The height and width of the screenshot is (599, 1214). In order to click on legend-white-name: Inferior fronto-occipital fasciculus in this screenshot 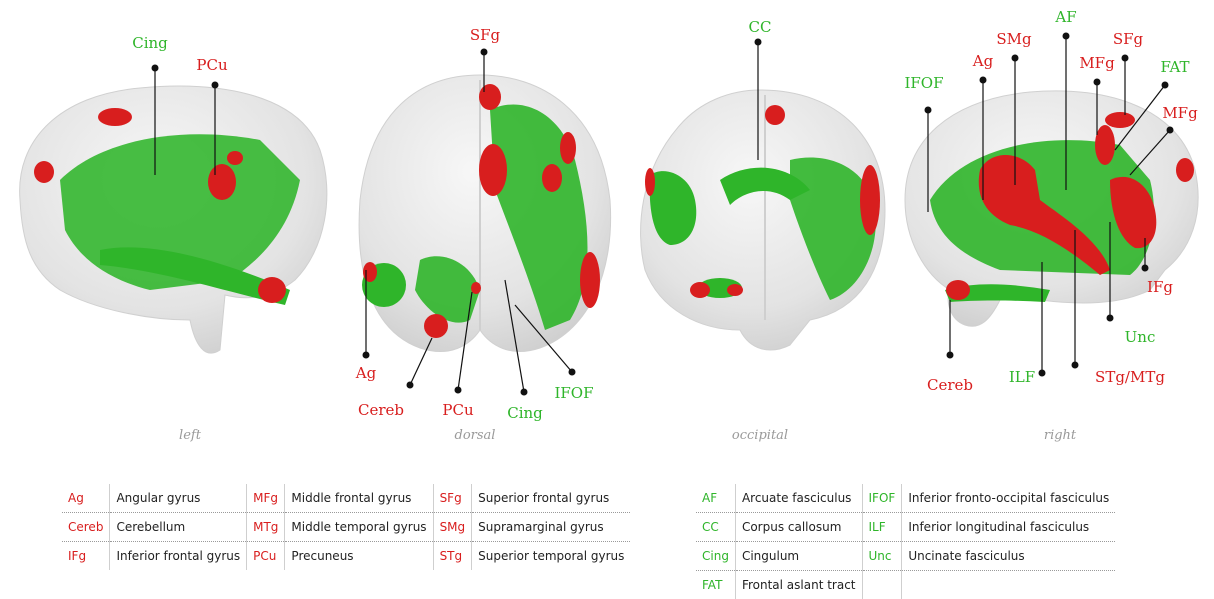, I will do `click(1008, 498)`.